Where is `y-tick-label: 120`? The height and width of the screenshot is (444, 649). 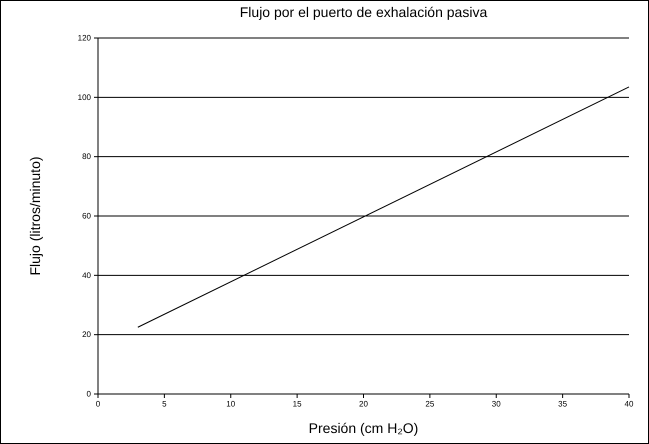
y-tick-label: 120 is located at coordinates (85, 38).